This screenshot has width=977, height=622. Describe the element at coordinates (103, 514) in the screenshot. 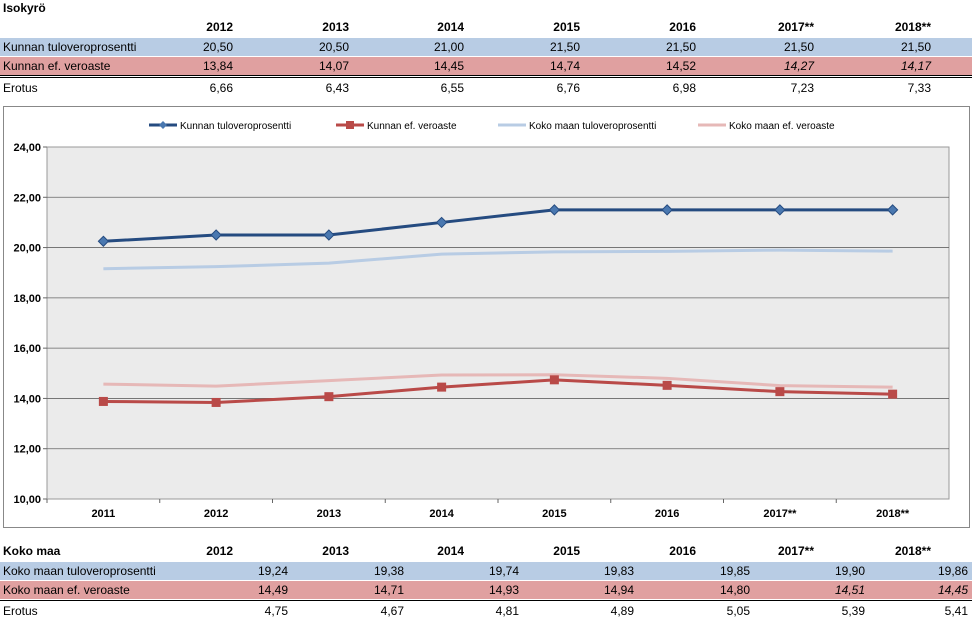

I see `x-tick-label: 2011` at that location.